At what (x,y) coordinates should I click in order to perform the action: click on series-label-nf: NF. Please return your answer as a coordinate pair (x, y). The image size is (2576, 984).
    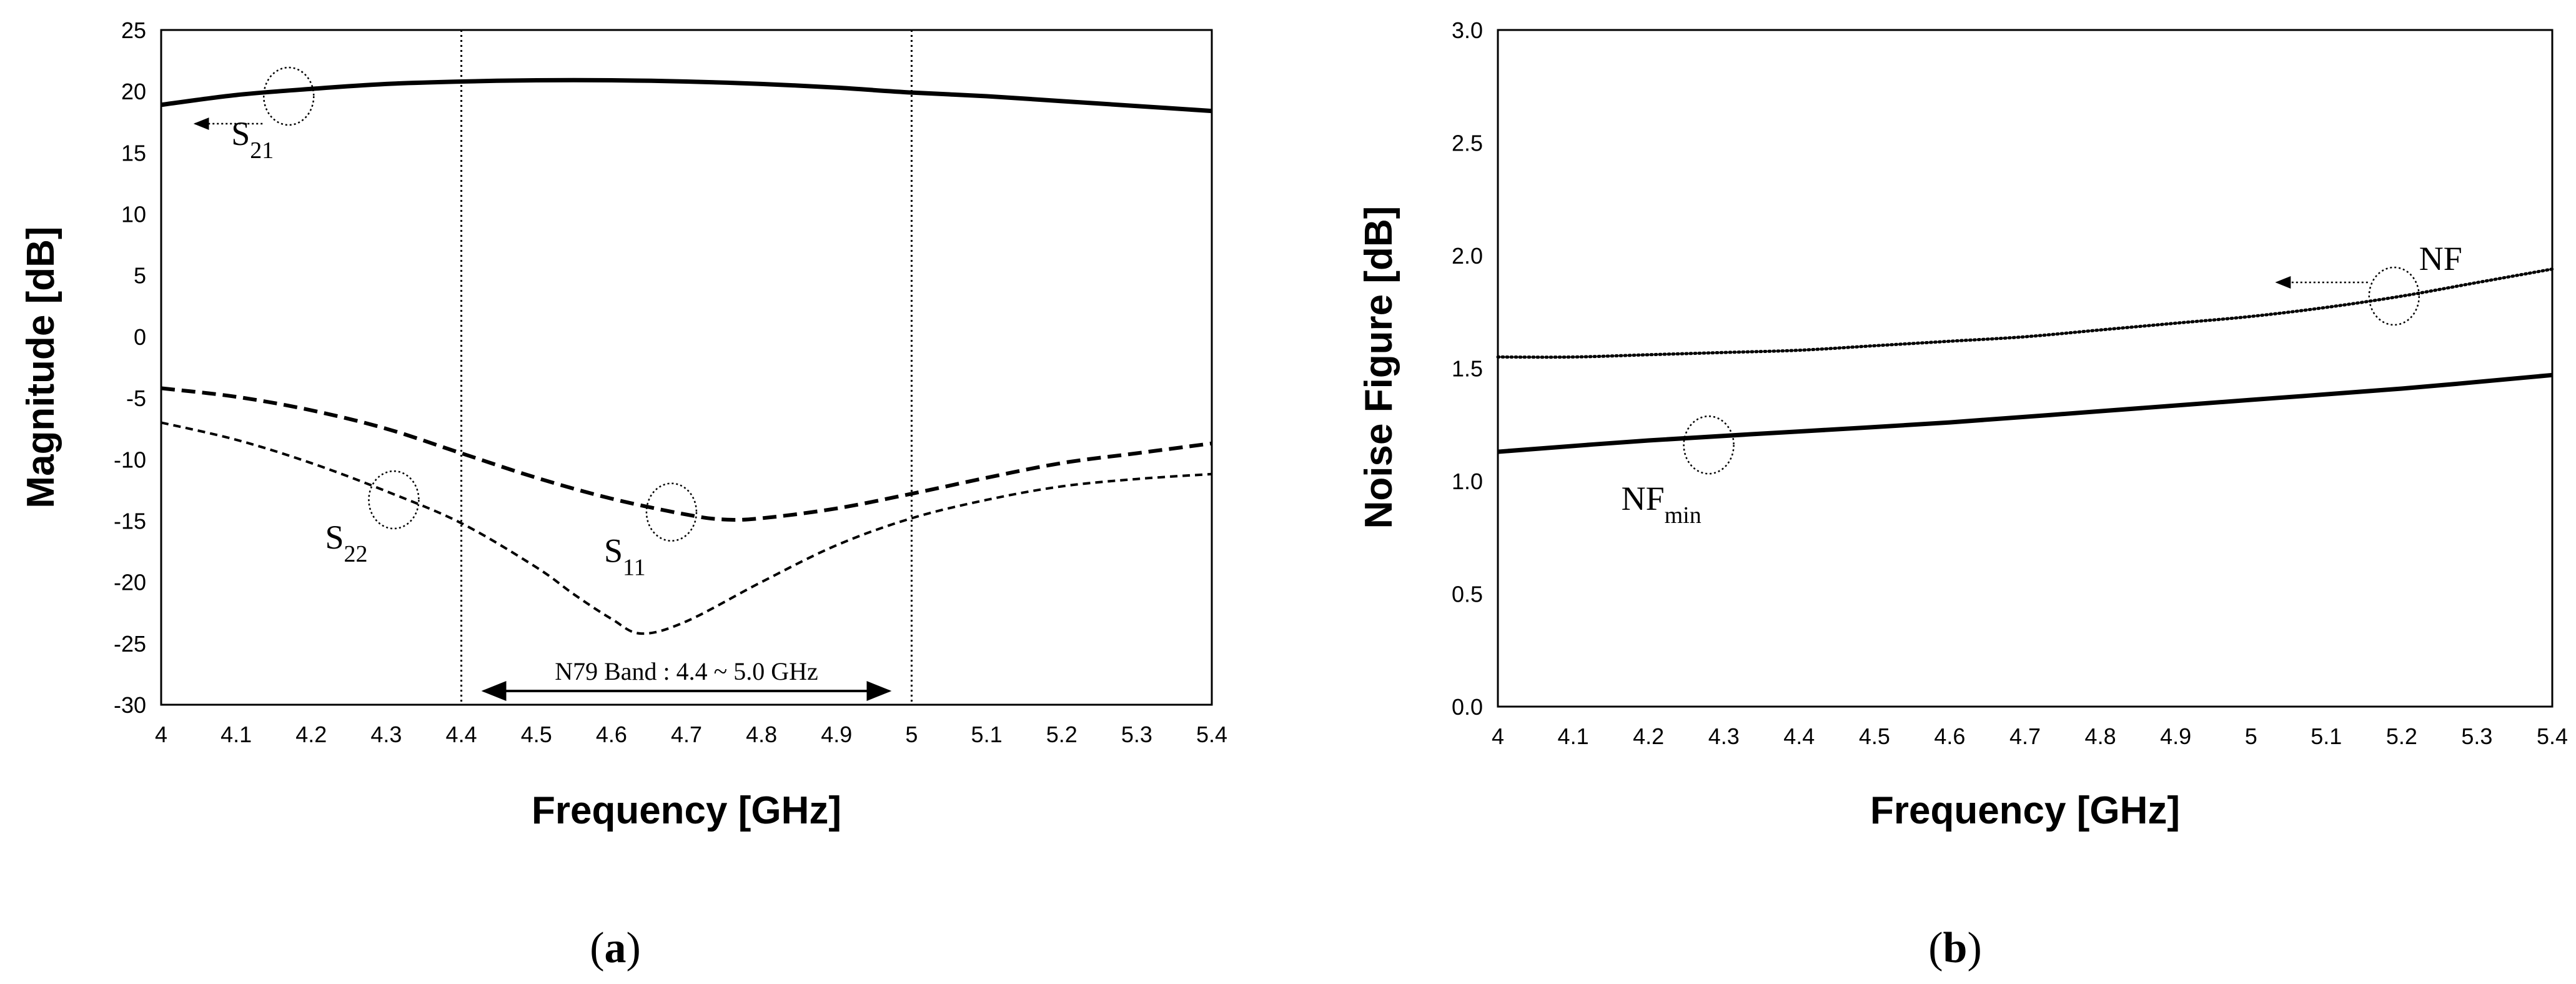
    Looking at the image, I should click on (2440, 258).